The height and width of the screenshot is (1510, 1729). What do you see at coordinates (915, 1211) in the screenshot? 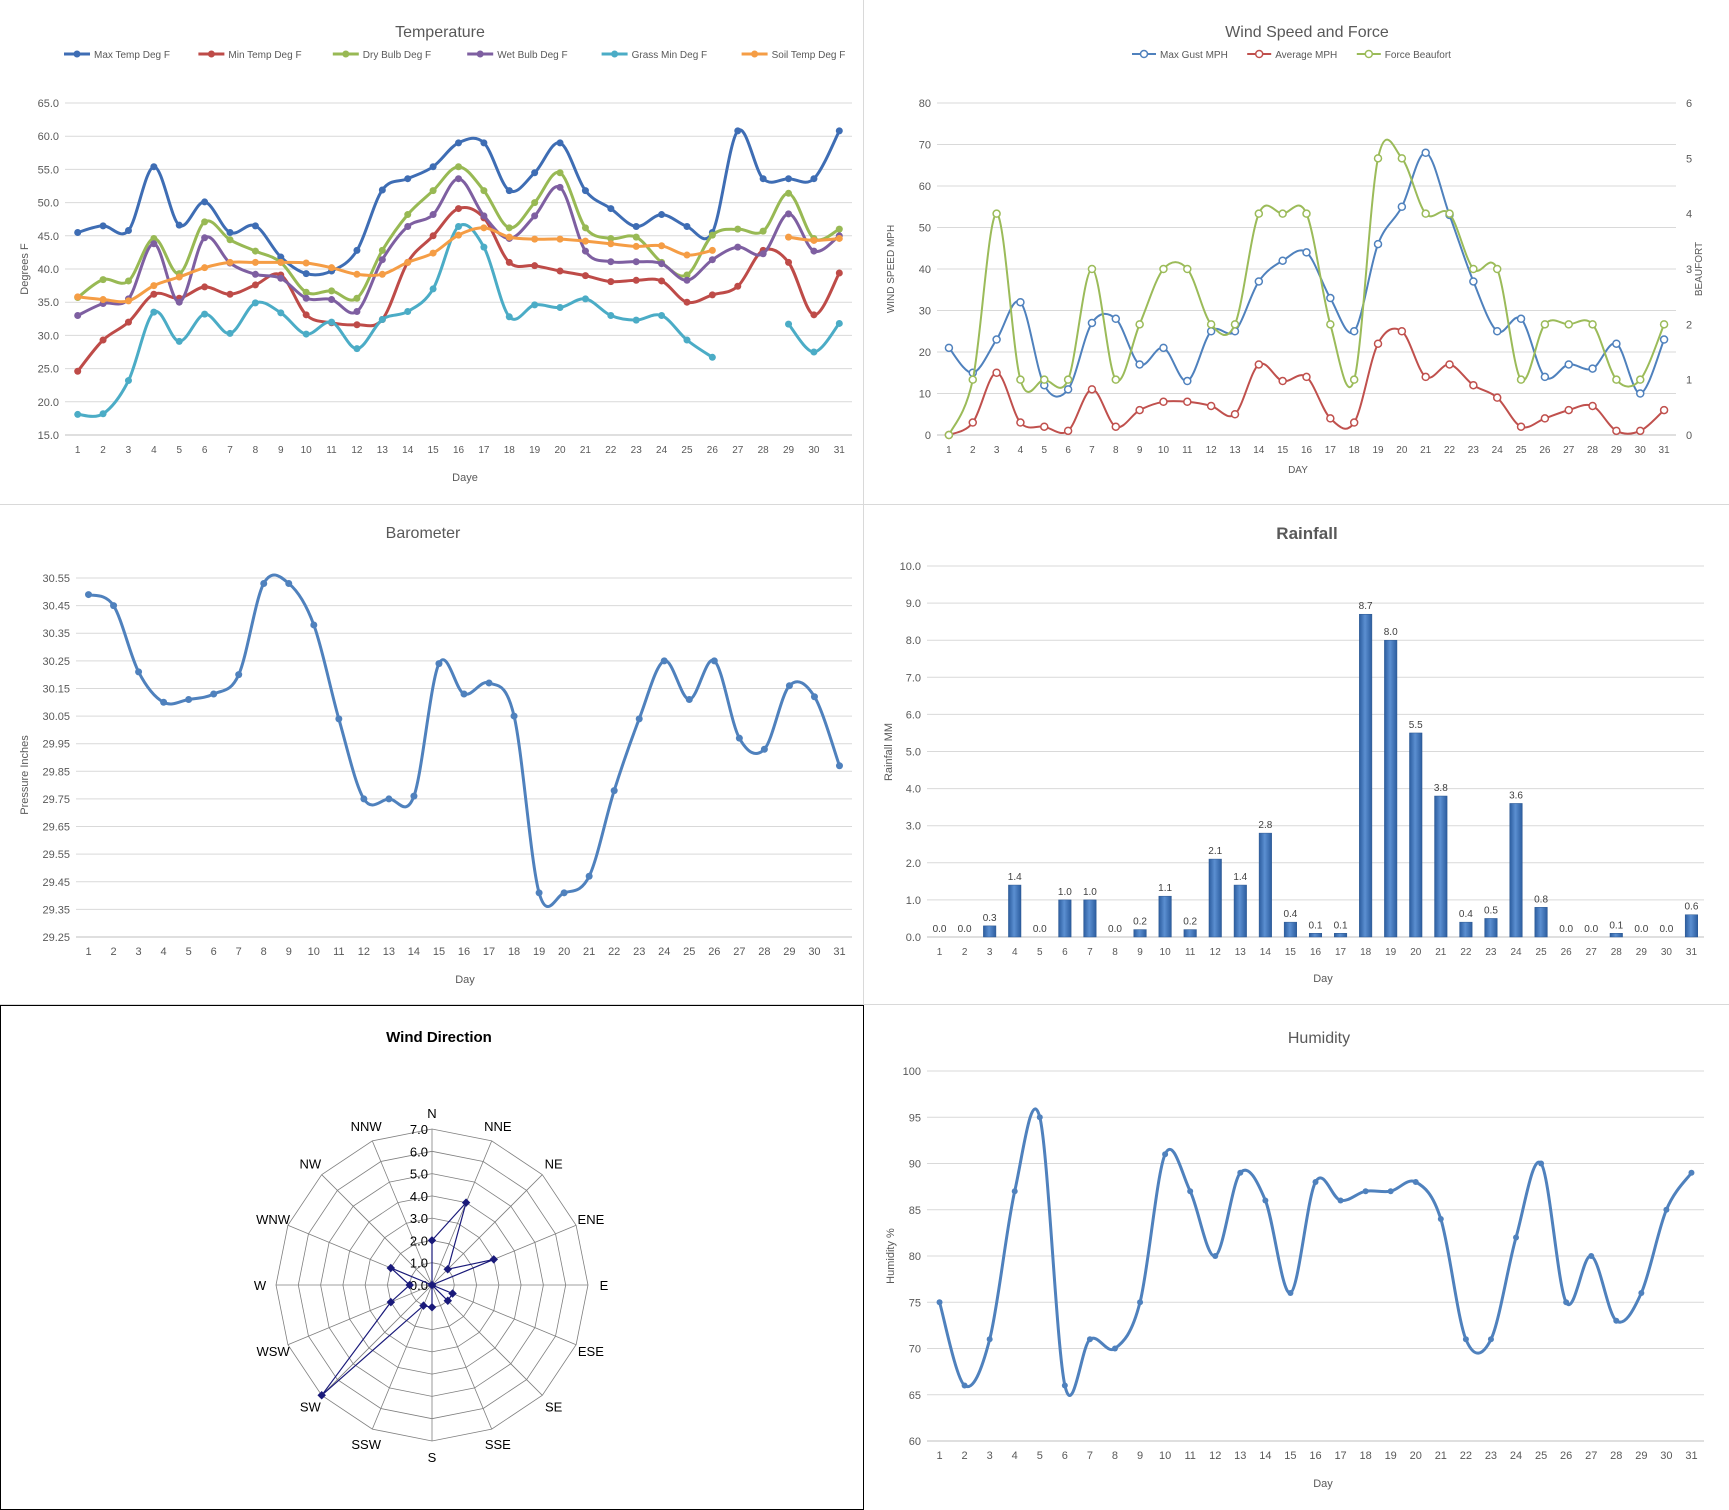
I see `y-tick-label: 85` at bounding box center [915, 1211].